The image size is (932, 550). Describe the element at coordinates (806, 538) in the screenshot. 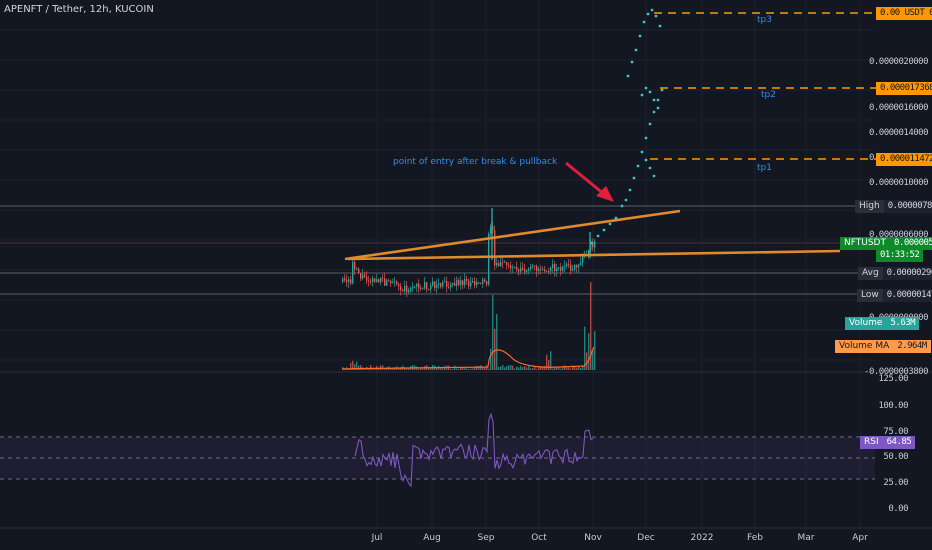

I see `time-tick: Mar` at that location.